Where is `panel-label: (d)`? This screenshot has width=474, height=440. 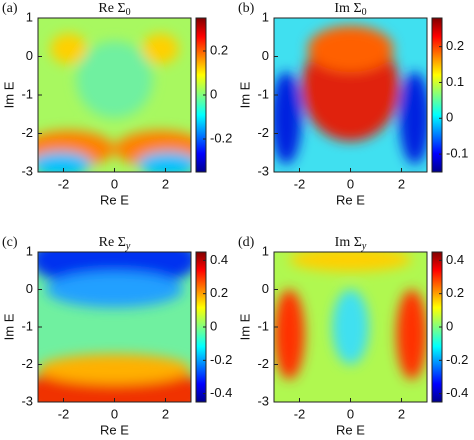
panel-label: (d) is located at coordinates (246, 242).